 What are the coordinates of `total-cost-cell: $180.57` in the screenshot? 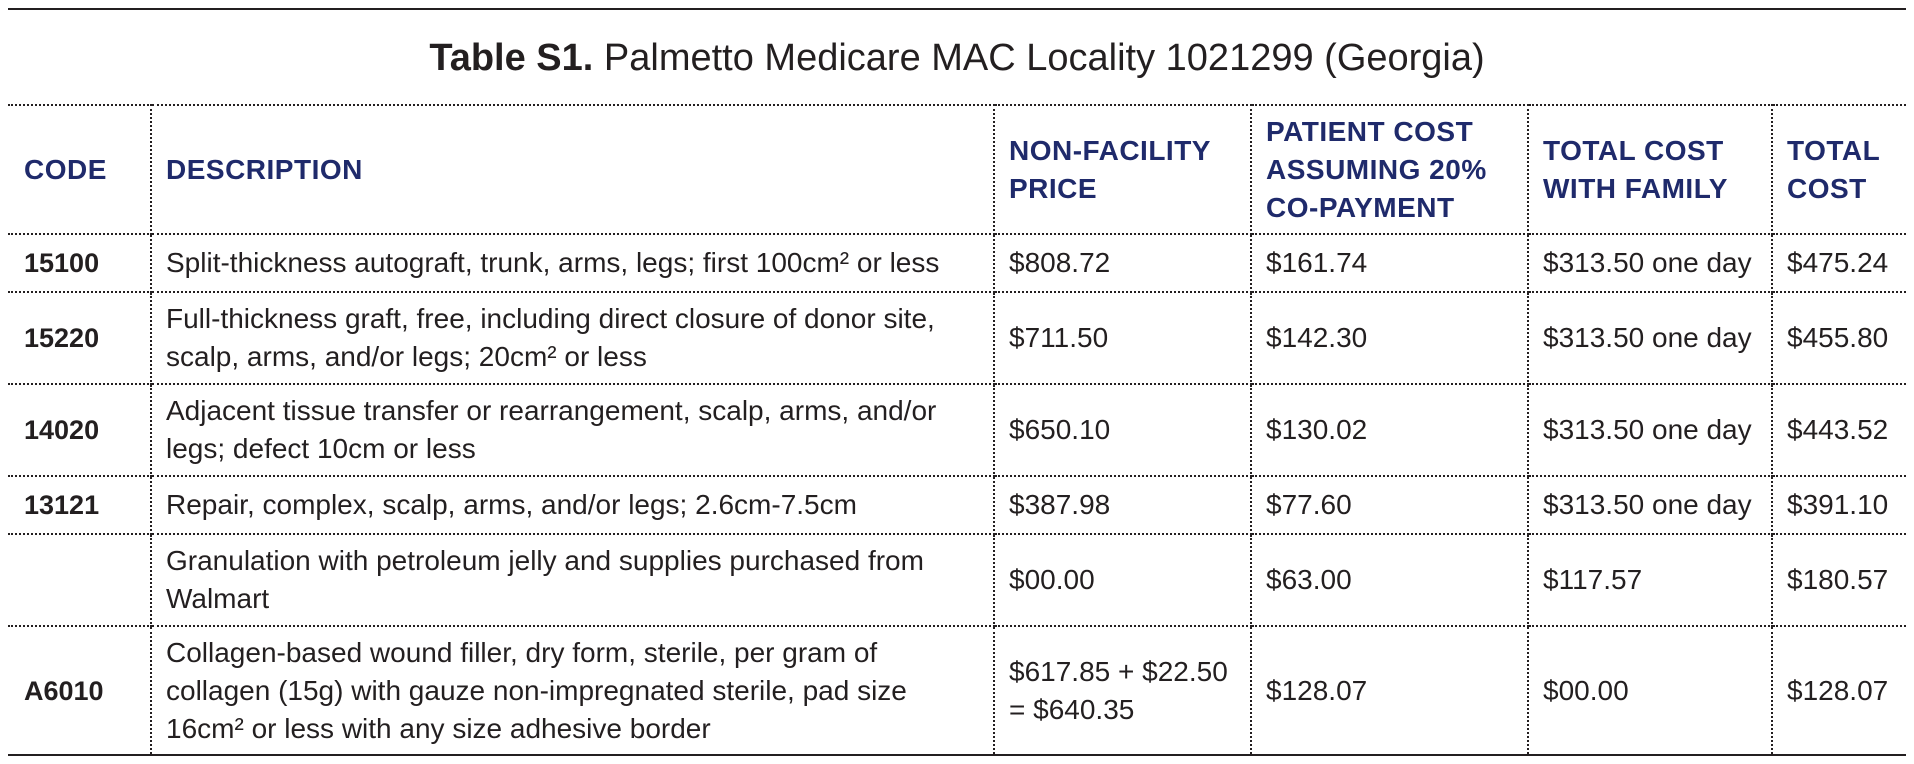 It's located at (1838, 580).